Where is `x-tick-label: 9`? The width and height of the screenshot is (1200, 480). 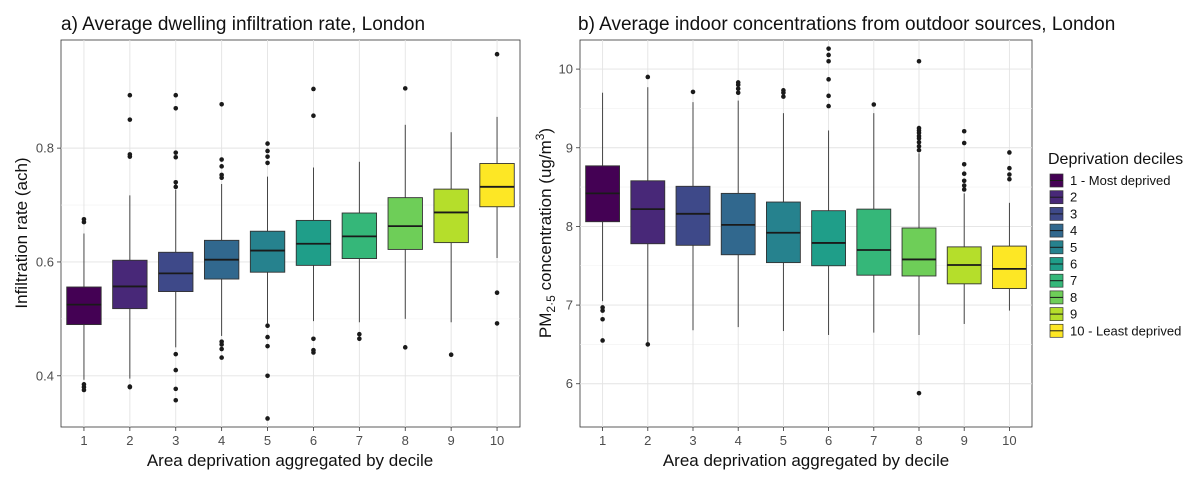 x-tick-label: 9 is located at coordinates (964, 440).